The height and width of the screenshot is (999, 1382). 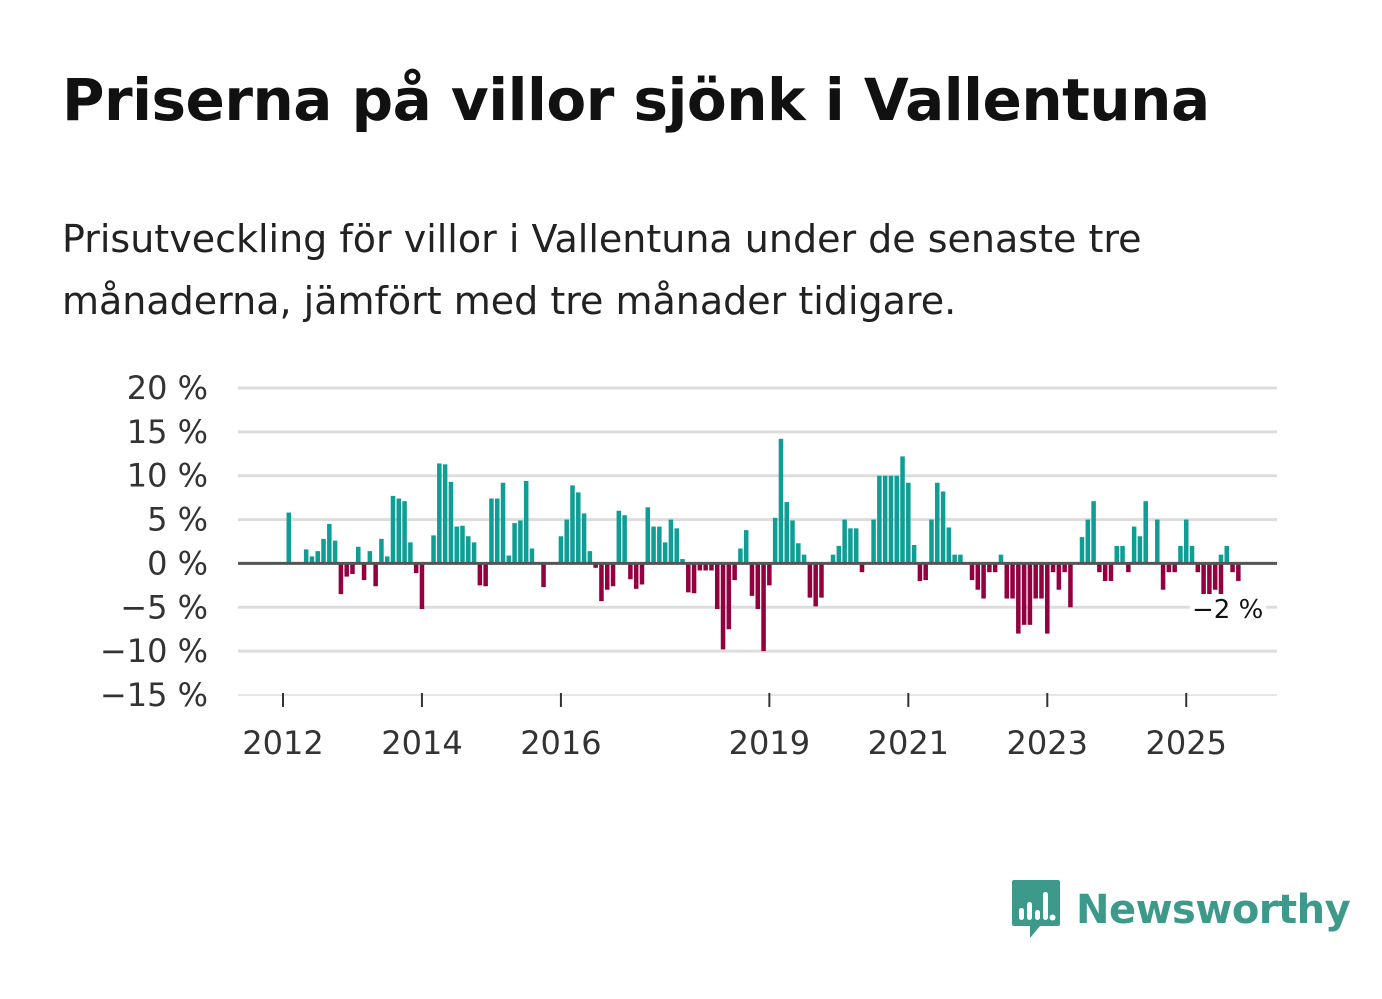 I want to click on chart-title: Priserna på villor sjönk i Vallentuna, so click(x=636, y=100).